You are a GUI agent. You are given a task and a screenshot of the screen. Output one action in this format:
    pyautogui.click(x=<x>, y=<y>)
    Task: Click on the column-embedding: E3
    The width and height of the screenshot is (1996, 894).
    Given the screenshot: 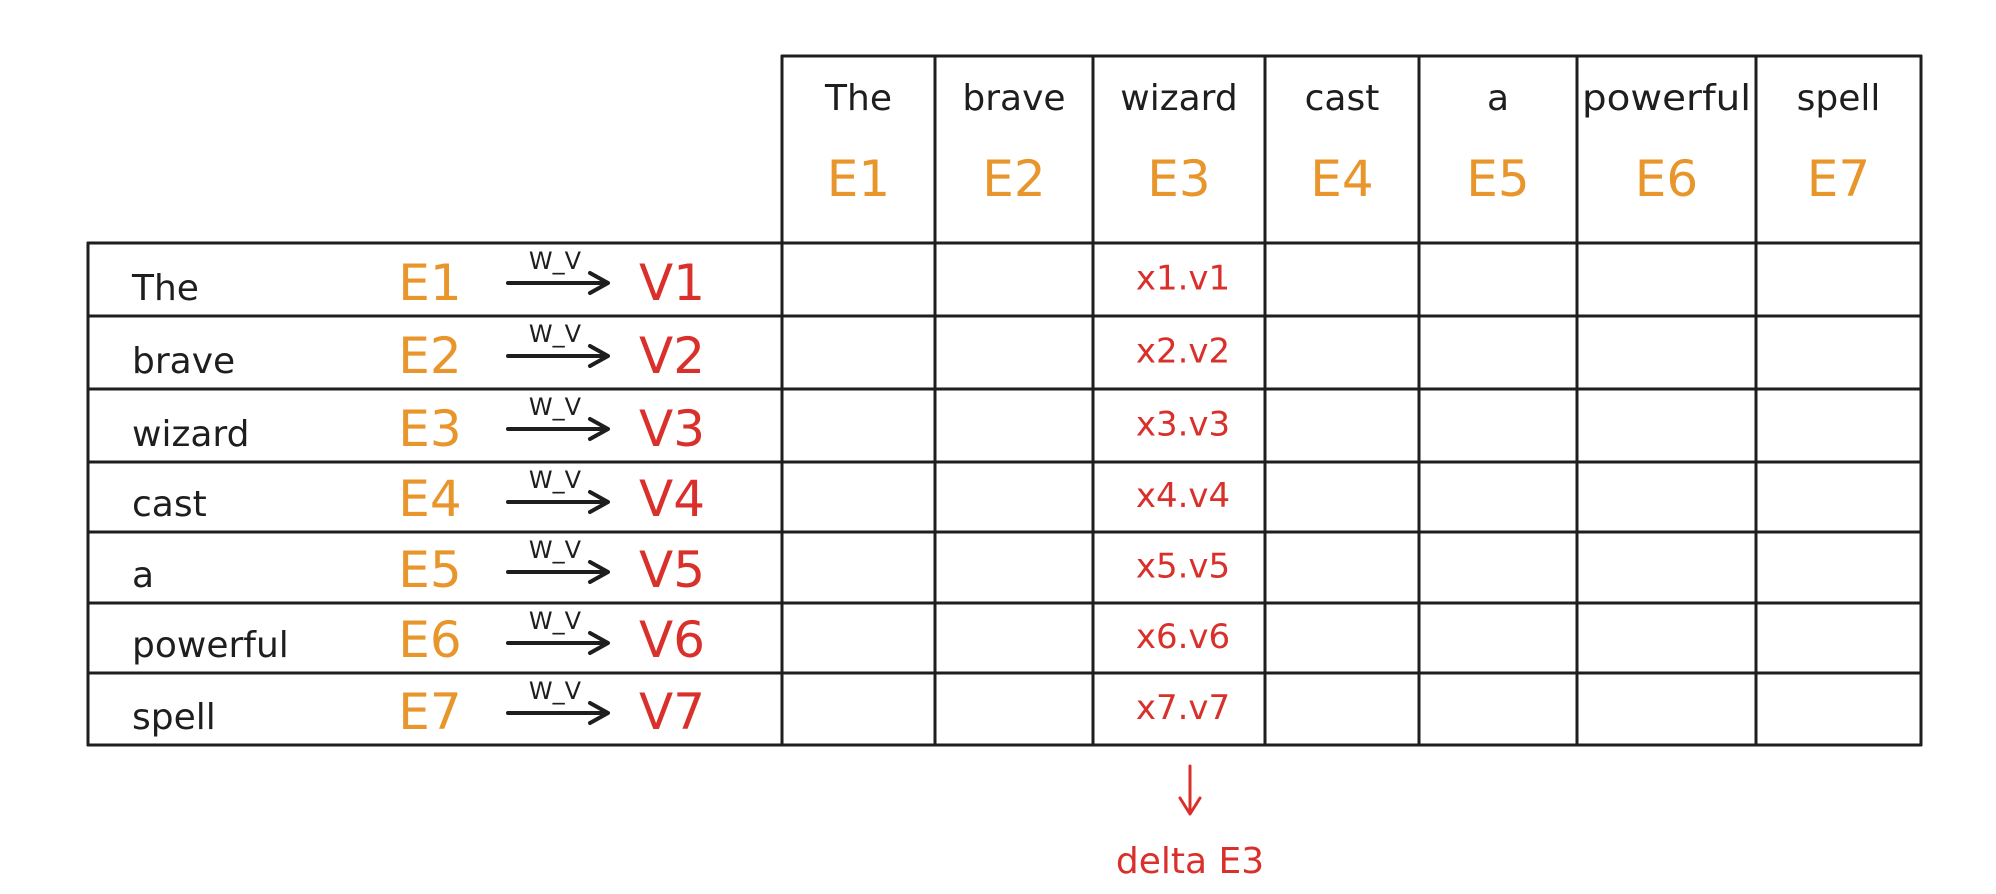 What is the action you would take?
    pyautogui.click(x=1178, y=179)
    